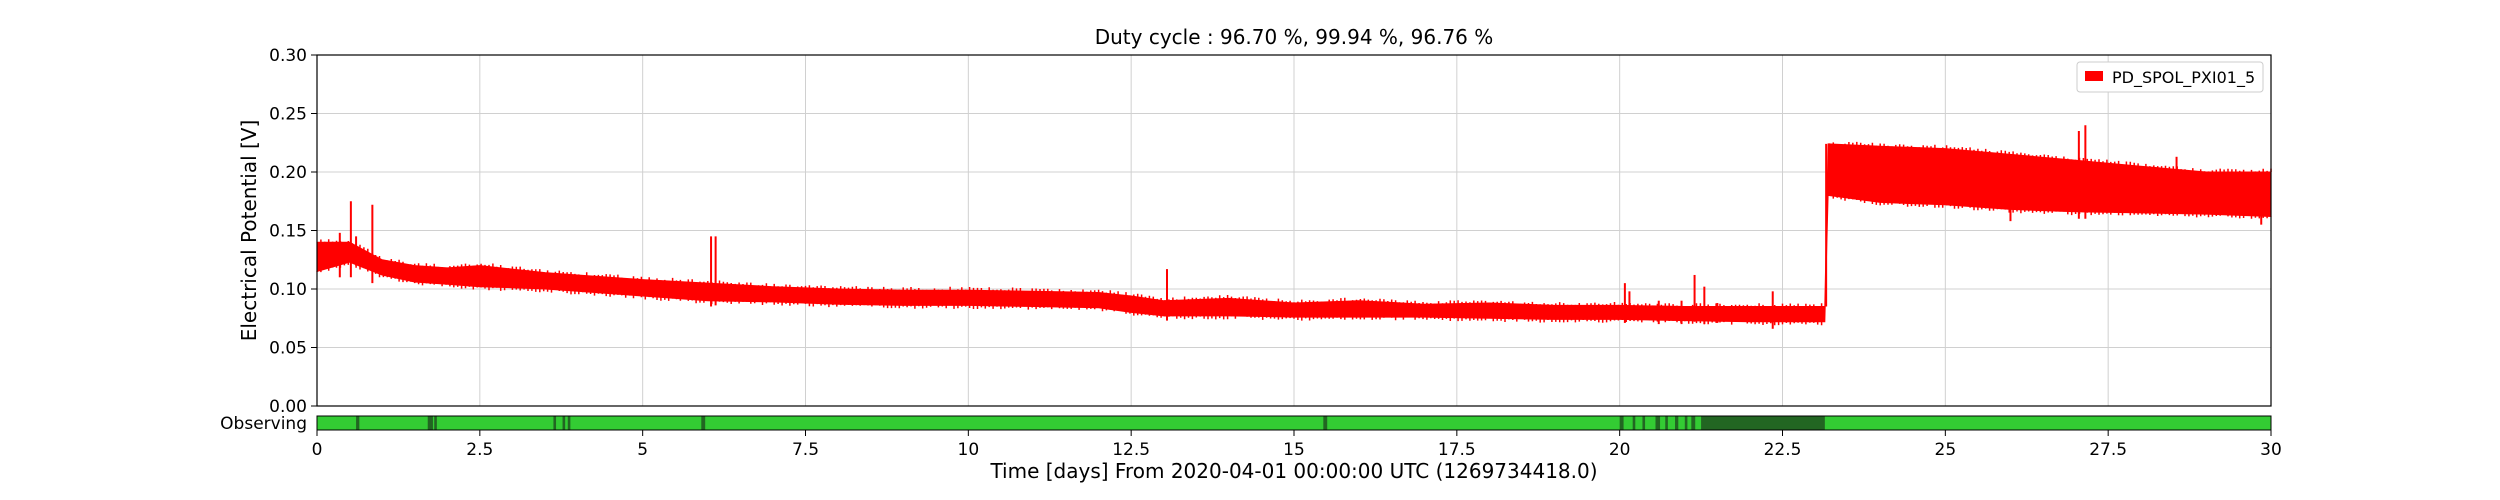 This screenshot has width=2500, height=500. I want to click on legend-box, so click(2170, 77).